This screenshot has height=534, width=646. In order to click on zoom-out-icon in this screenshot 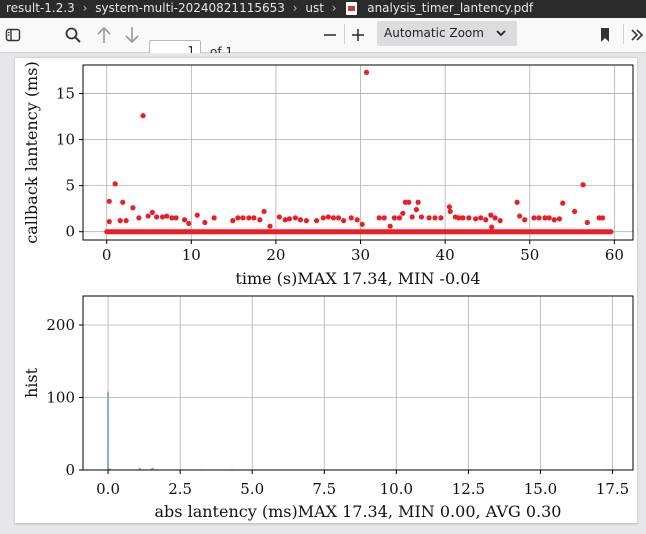, I will do `click(330, 35)`.